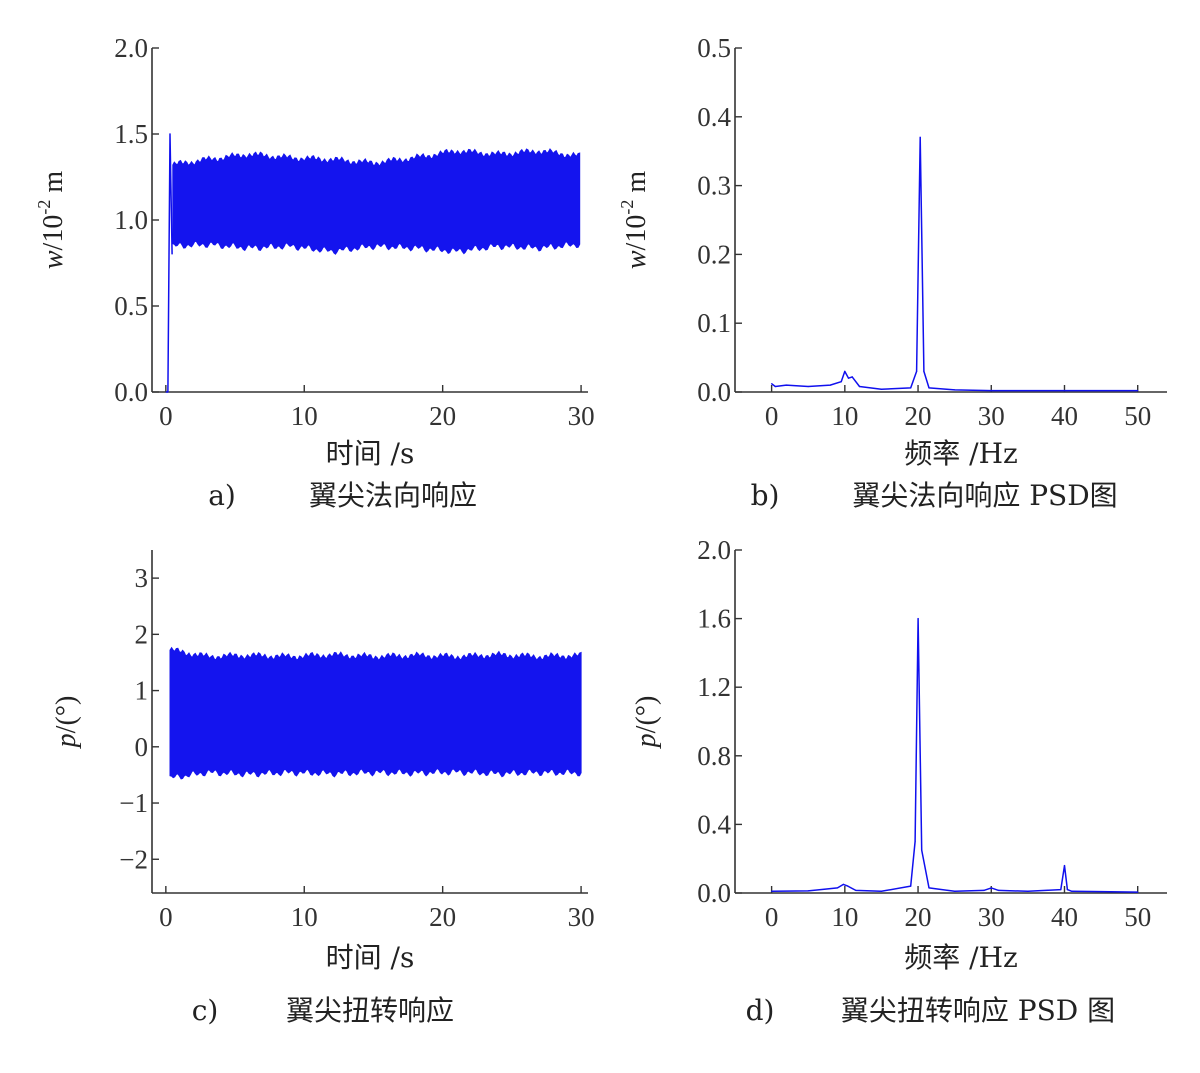 The width and height of the screenshot is (1200, 1073). What do you see at coordinates (142, 634) in the screenshot?
I see `y-tick-label: 2` at bounding box center [142, 634].